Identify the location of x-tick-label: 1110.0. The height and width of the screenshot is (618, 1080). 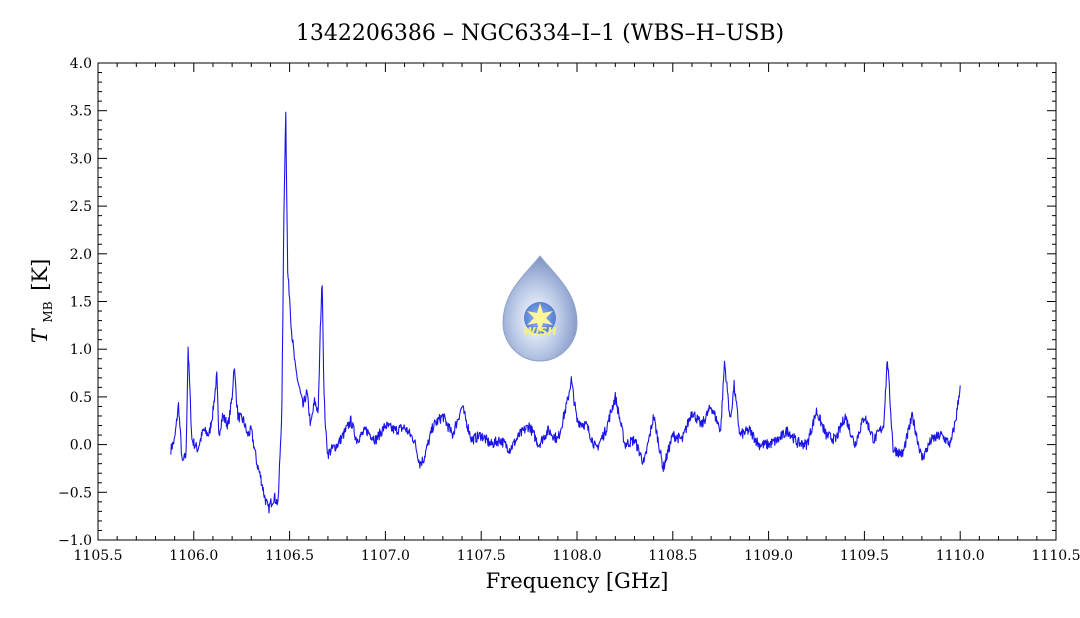
(960, 556).